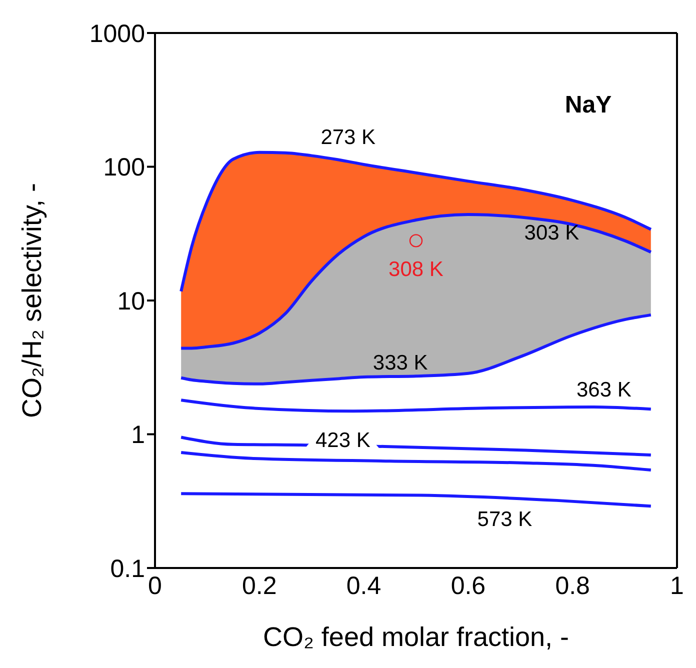 The image size is (696, 668). What do you see at coordinates (32, 300) in the screenshot?
I see `y-axis-title: CO₂/H₂ selectivity, -` at bounding box center [32, 300].